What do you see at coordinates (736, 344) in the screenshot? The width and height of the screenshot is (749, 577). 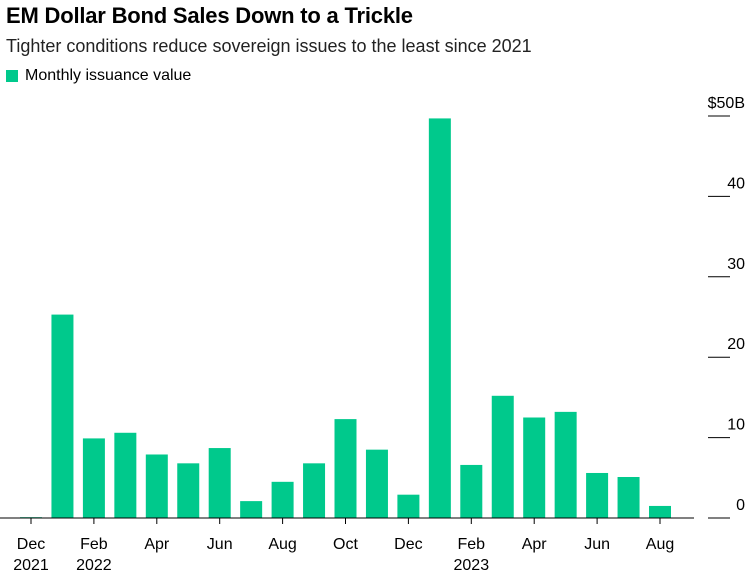 I see `y-tick-label: 20` at bounding box center [736, 344].